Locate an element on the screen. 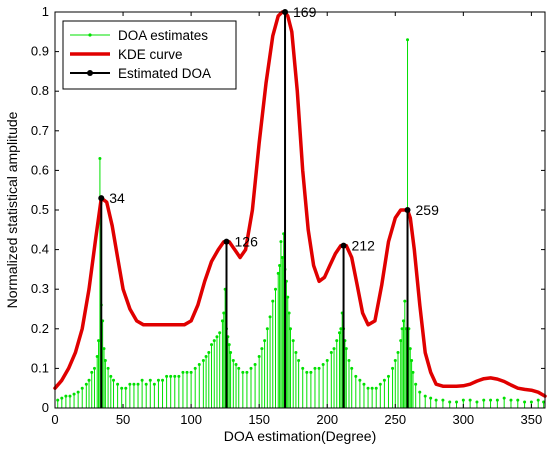  legend-label-doa-estimates: DOA estimates is located at coordinates (163, 35).